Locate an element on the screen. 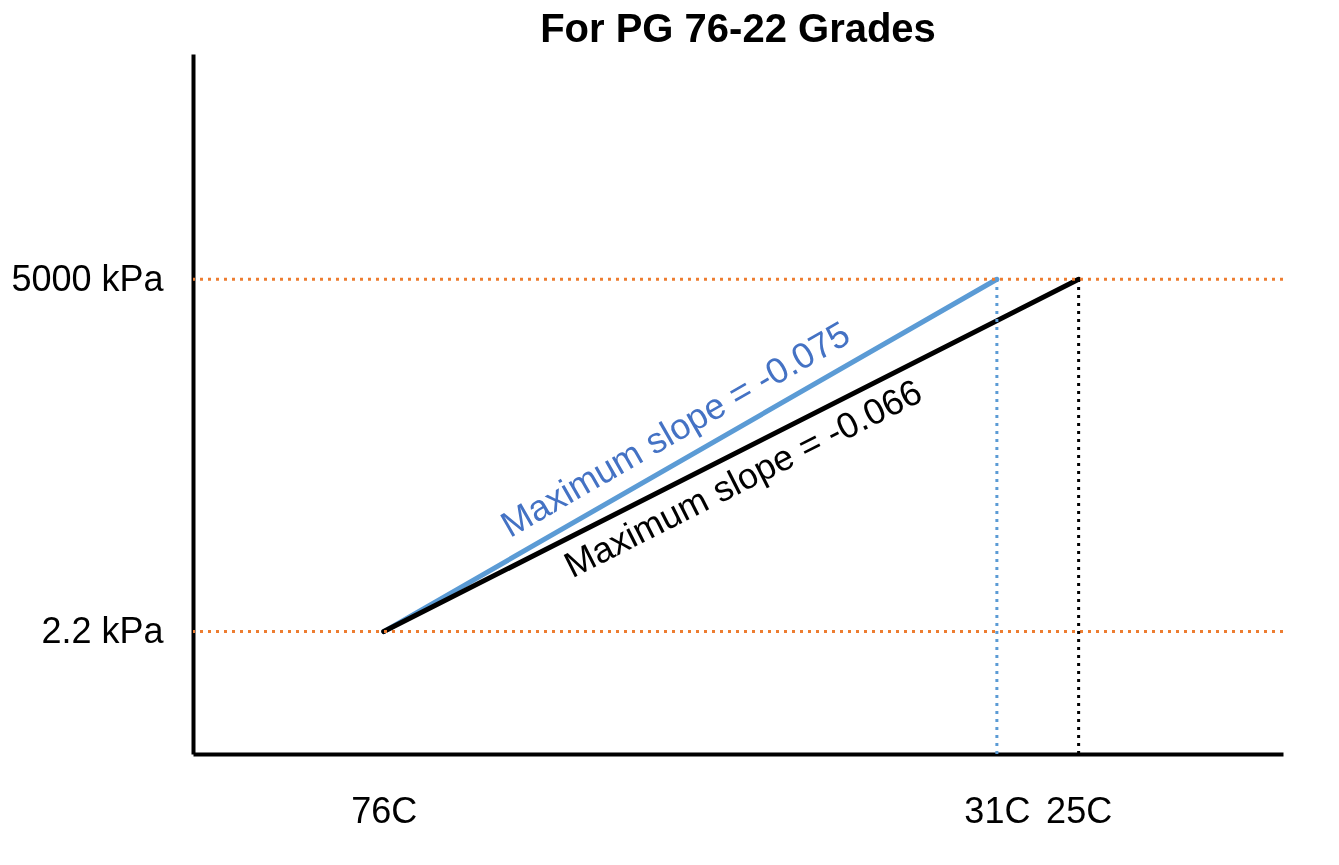 This screenshot has width=1339, height=865. y-tick-label: 5000 kPa is located at coordinates (88, 278).